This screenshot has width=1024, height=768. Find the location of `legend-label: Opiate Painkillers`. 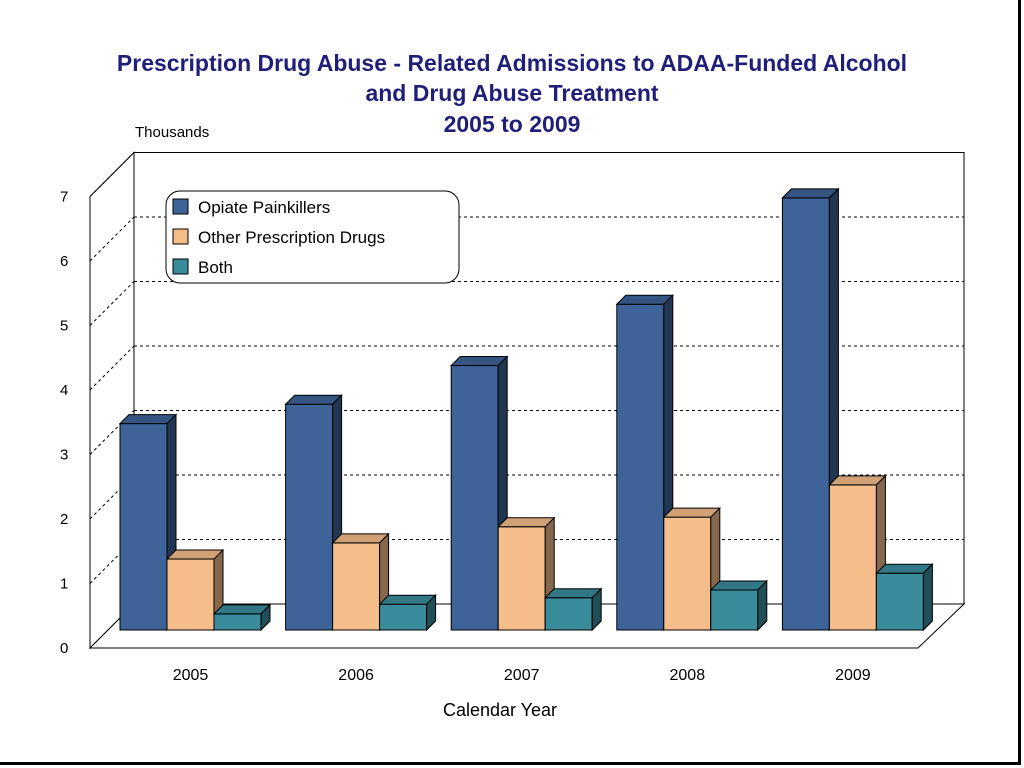

legend-label: Opiate Painkillers is located at coordinates (264, 207).